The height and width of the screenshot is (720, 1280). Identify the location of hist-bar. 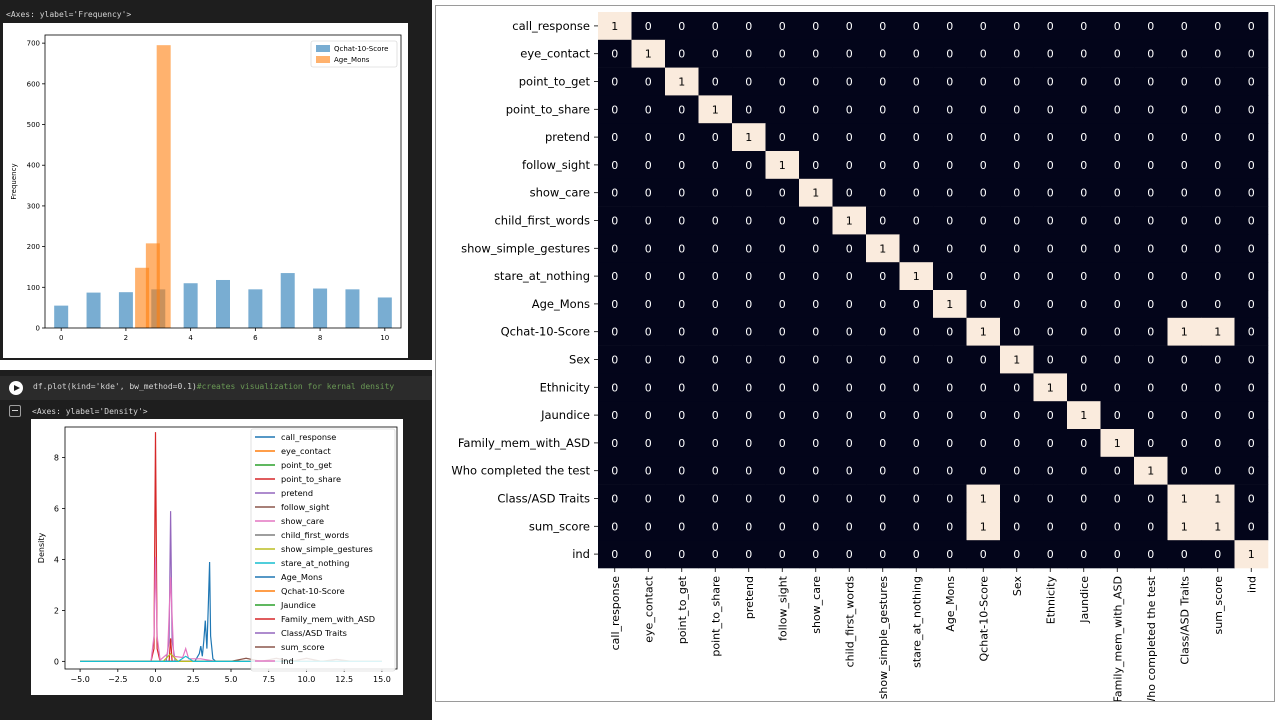
(125, 310).